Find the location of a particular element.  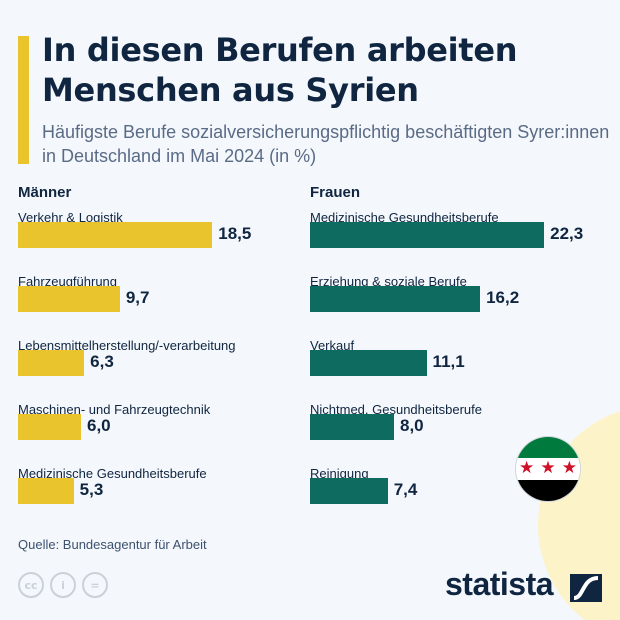

value-label: 7,4 is located at coordinates (405, 489).